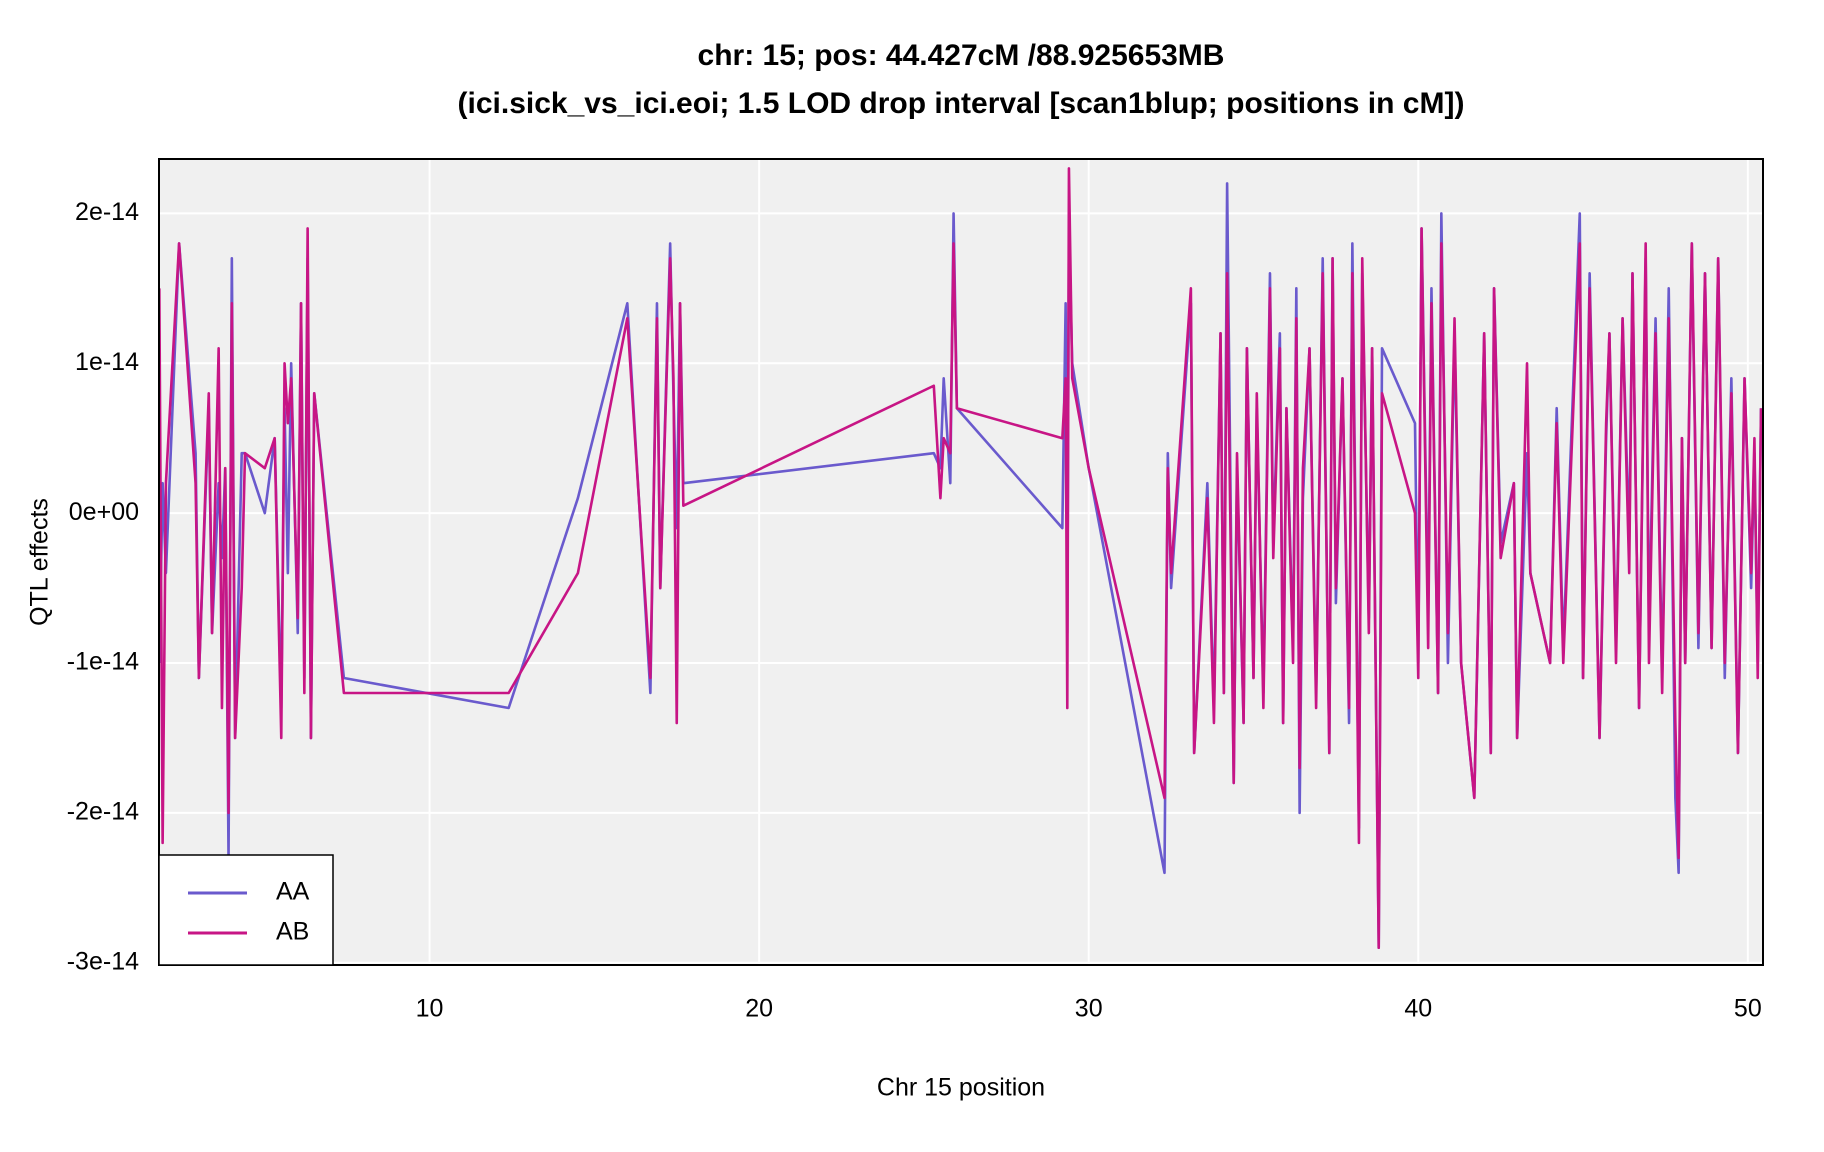  I want to click on y-tick-label: 2e-14, so click(107, 212).